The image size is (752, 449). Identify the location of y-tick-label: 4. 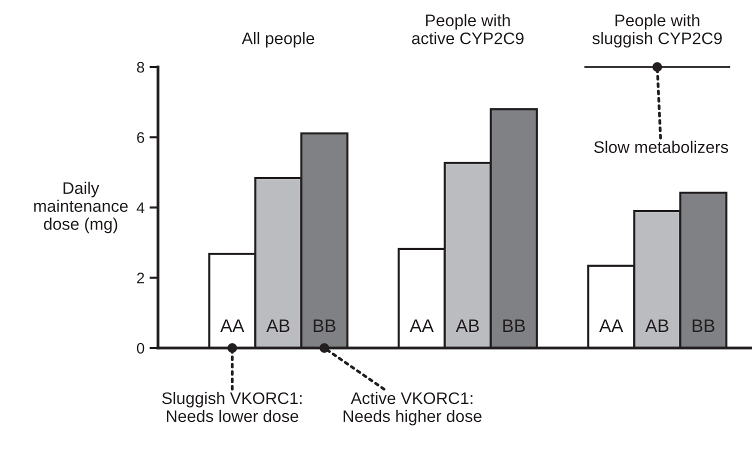
(140, 208).